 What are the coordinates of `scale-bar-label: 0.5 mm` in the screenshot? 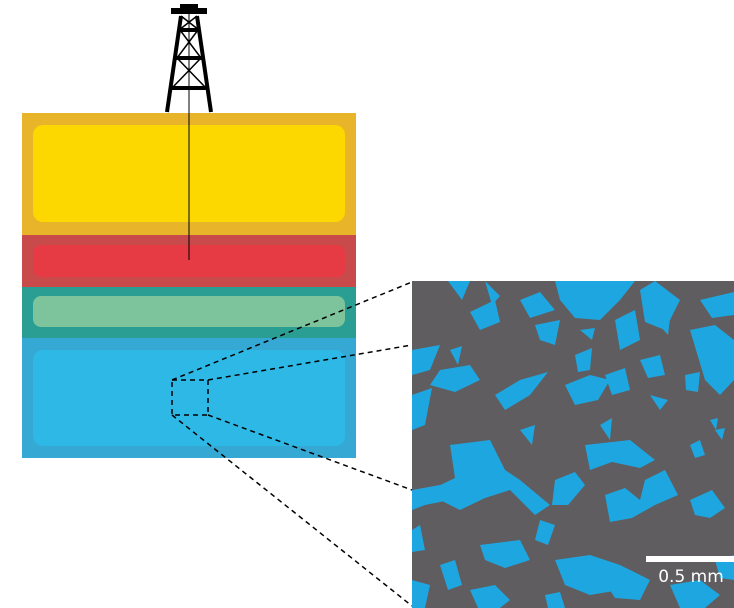 It's located at (691, 577).